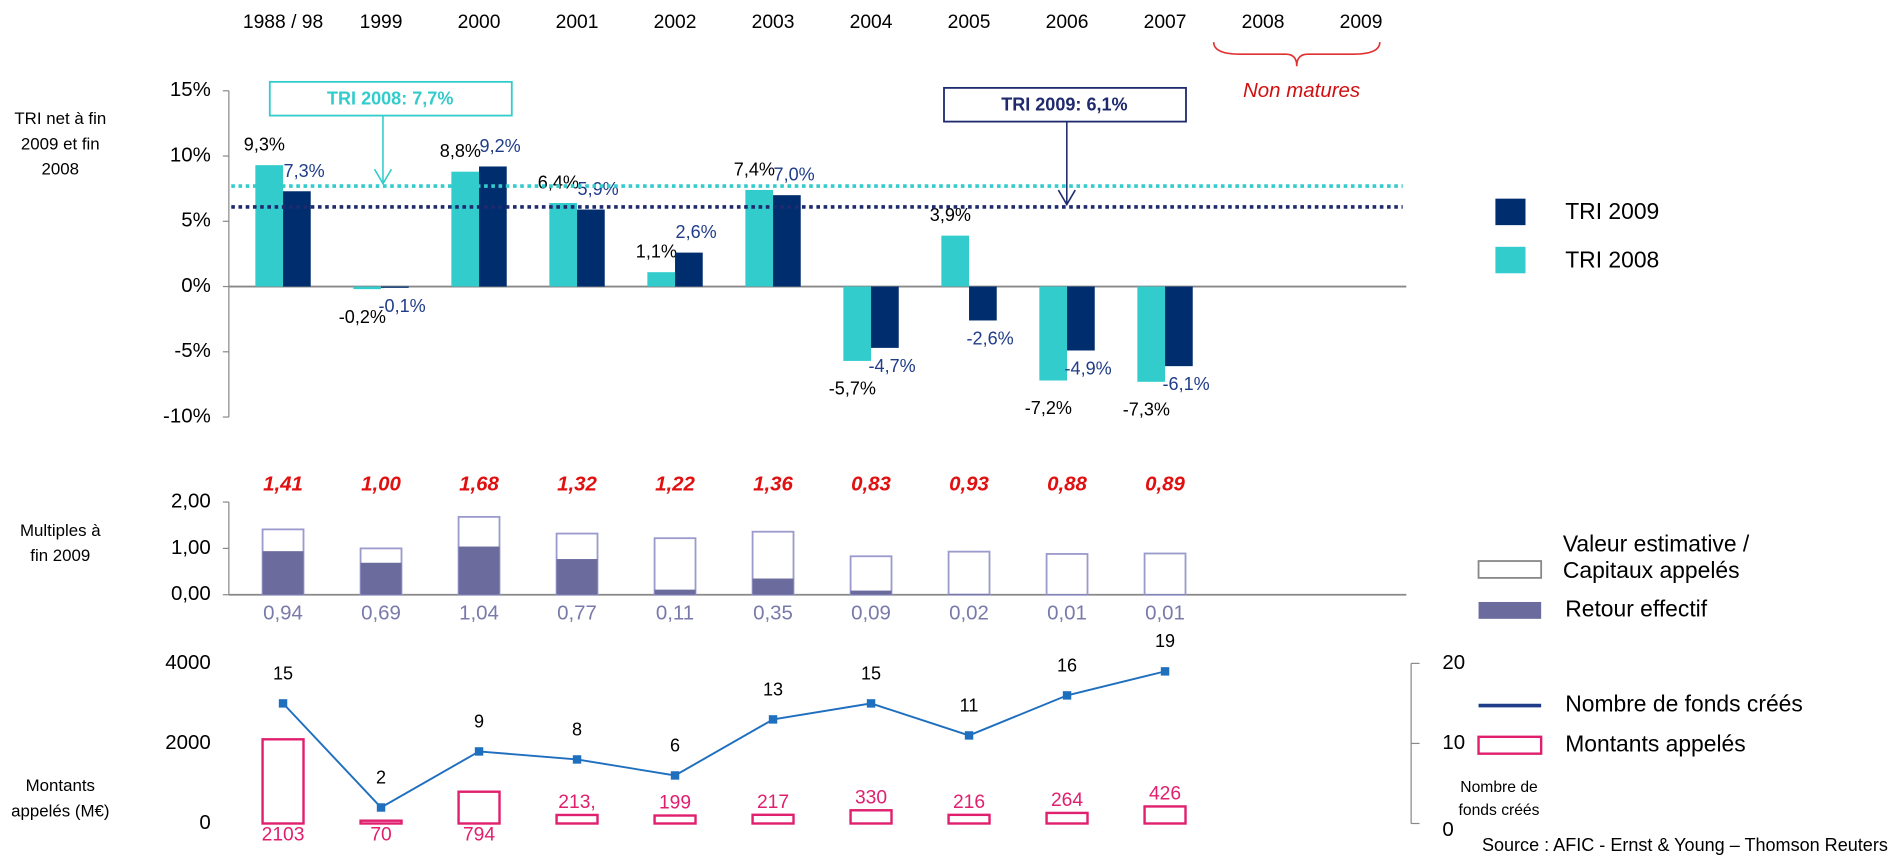  What do you see at coordinates (192, 350) in the screenshot?
I see `y-tick-label: -5%` at bounding box center [192, 350].